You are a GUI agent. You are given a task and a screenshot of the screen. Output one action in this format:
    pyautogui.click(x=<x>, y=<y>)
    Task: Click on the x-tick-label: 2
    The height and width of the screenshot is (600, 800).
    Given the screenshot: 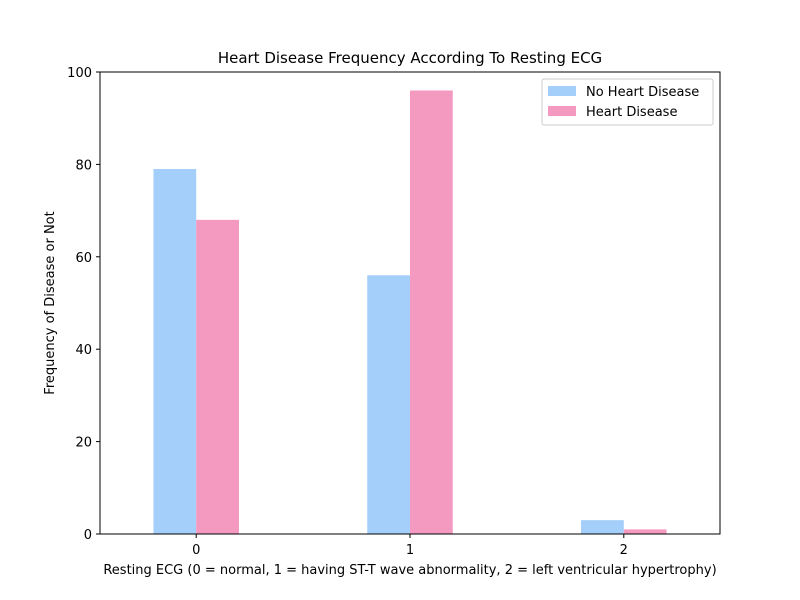 What is the action you would take?
    pyautogui.click(x=624, y=550)
    